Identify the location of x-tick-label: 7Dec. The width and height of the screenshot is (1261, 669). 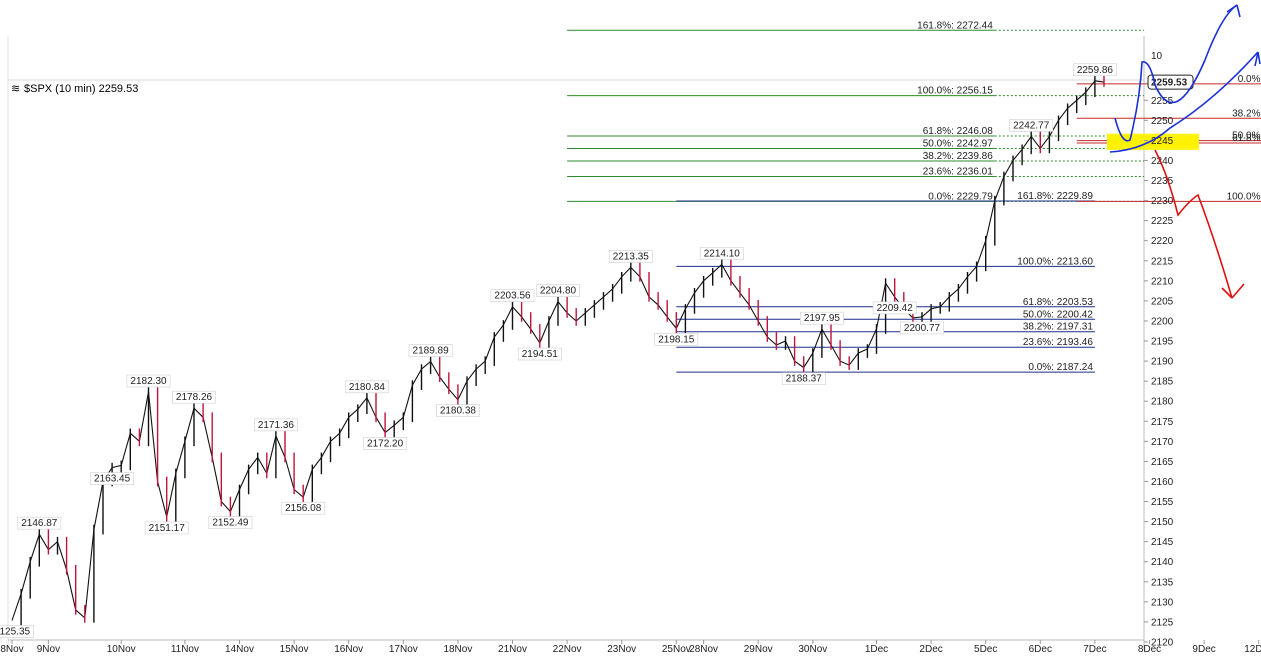
(1094, 649).